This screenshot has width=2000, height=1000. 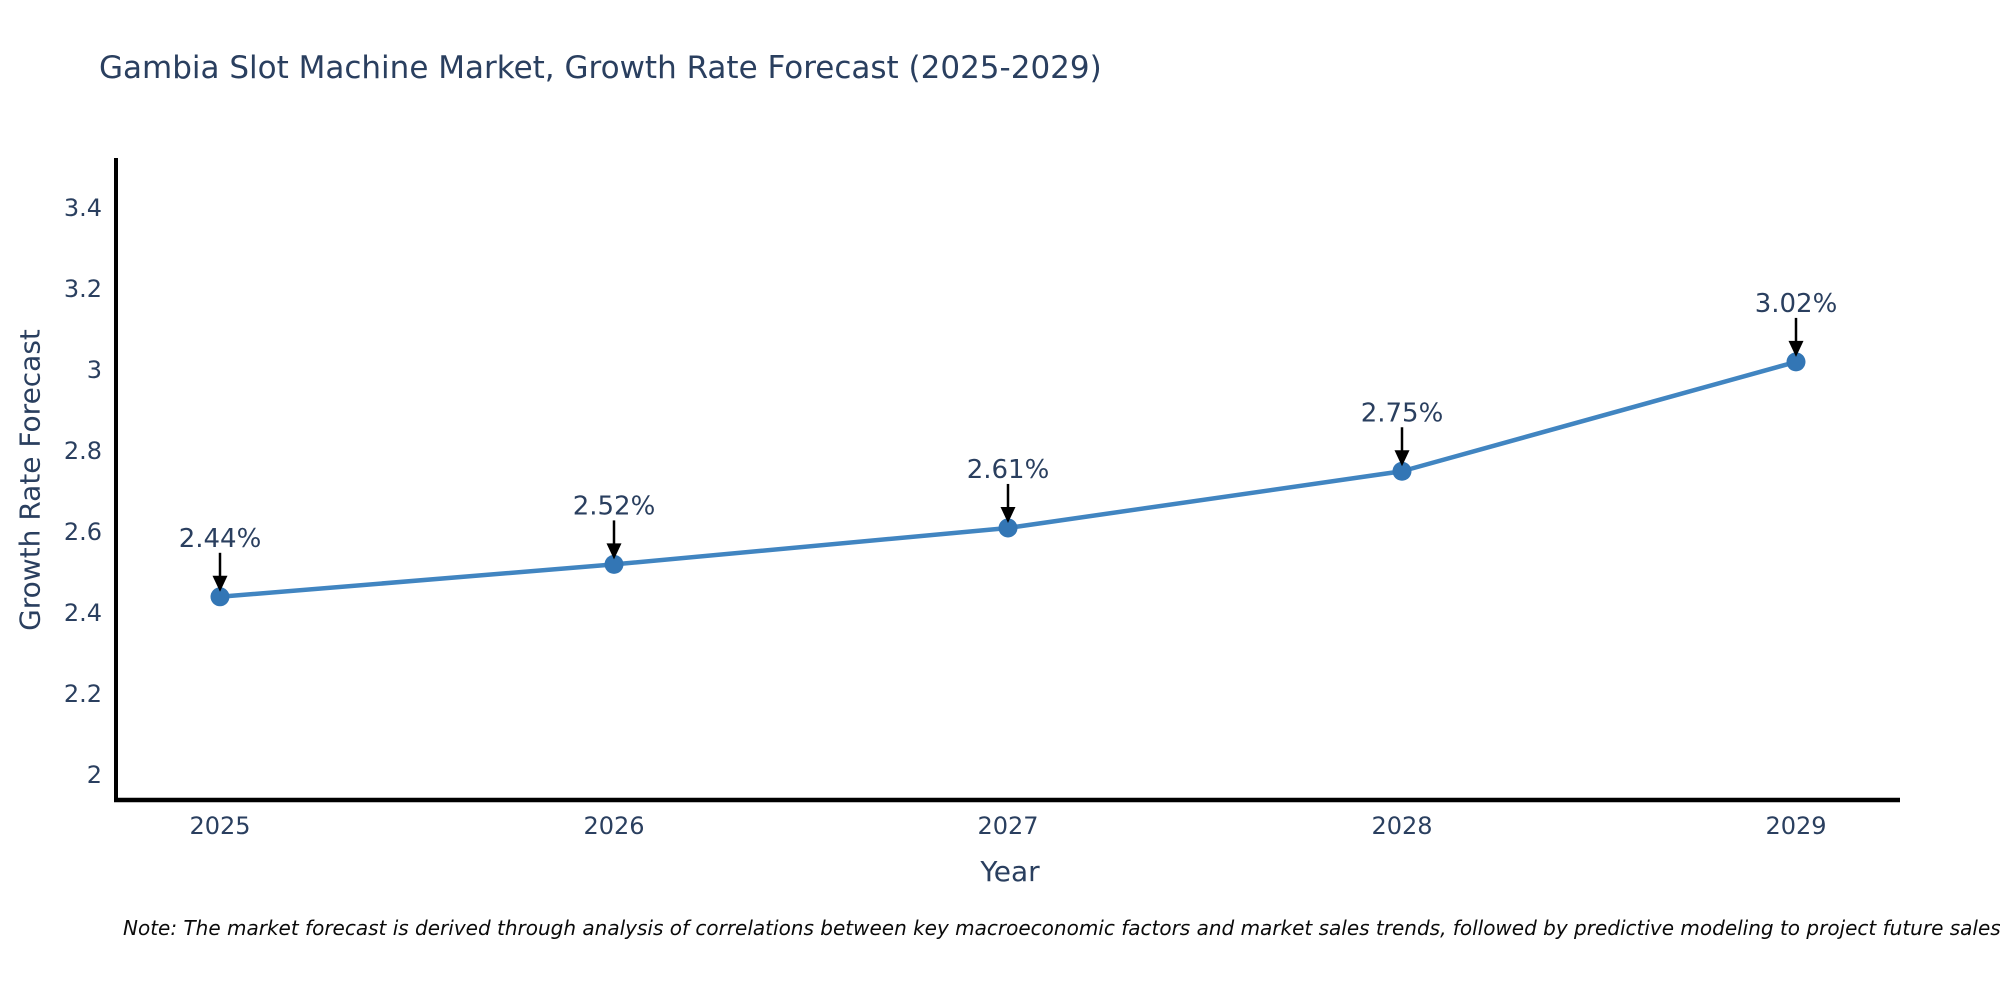 I want to click on x-tick-label: 2029, so click(x=1795, y=826).